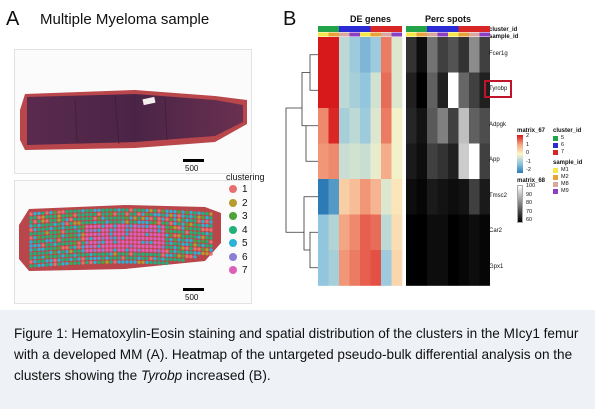  What do you see at coordinates (245, 203) in the screenshot?
I see `clustering-legend-label: 2` at bounding box center [245, 203].